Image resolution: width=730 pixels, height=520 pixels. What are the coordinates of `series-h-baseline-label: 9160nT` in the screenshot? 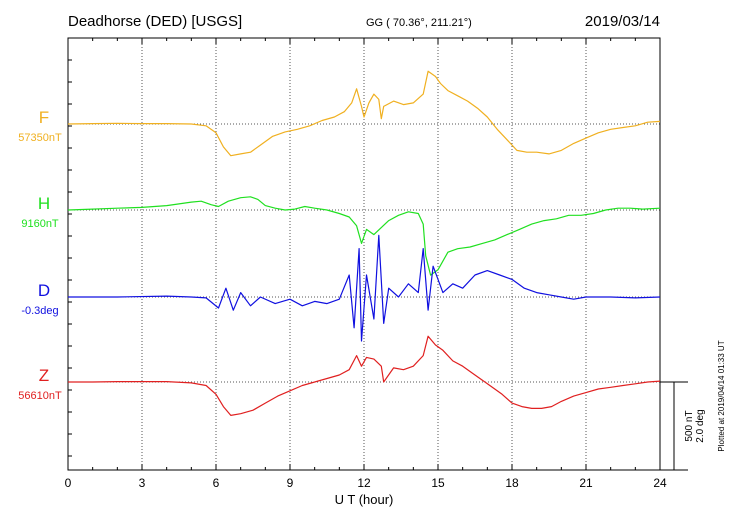 It's located at (40, 224).